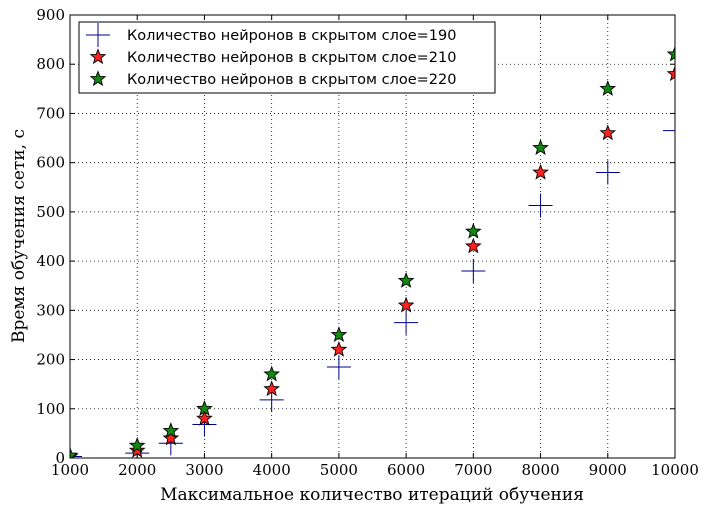 Image resolution: width=705 pixels, height=507 pixels. What do you see at coordinates (272, 470) in the screenshot?
I see `x-tick-label: 4000` at bounding box center [272, 470].